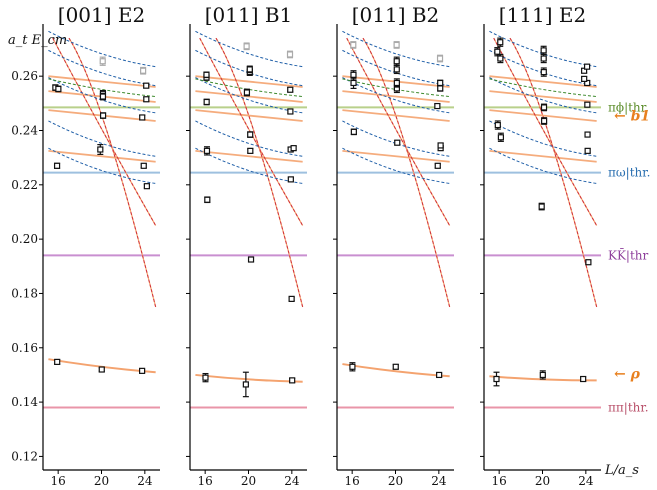 This screenshot has width=657, height=490. Describe the element at coordinates (24, 76) in the screenshot. I see `y-tick-label: 0.26` at that location.